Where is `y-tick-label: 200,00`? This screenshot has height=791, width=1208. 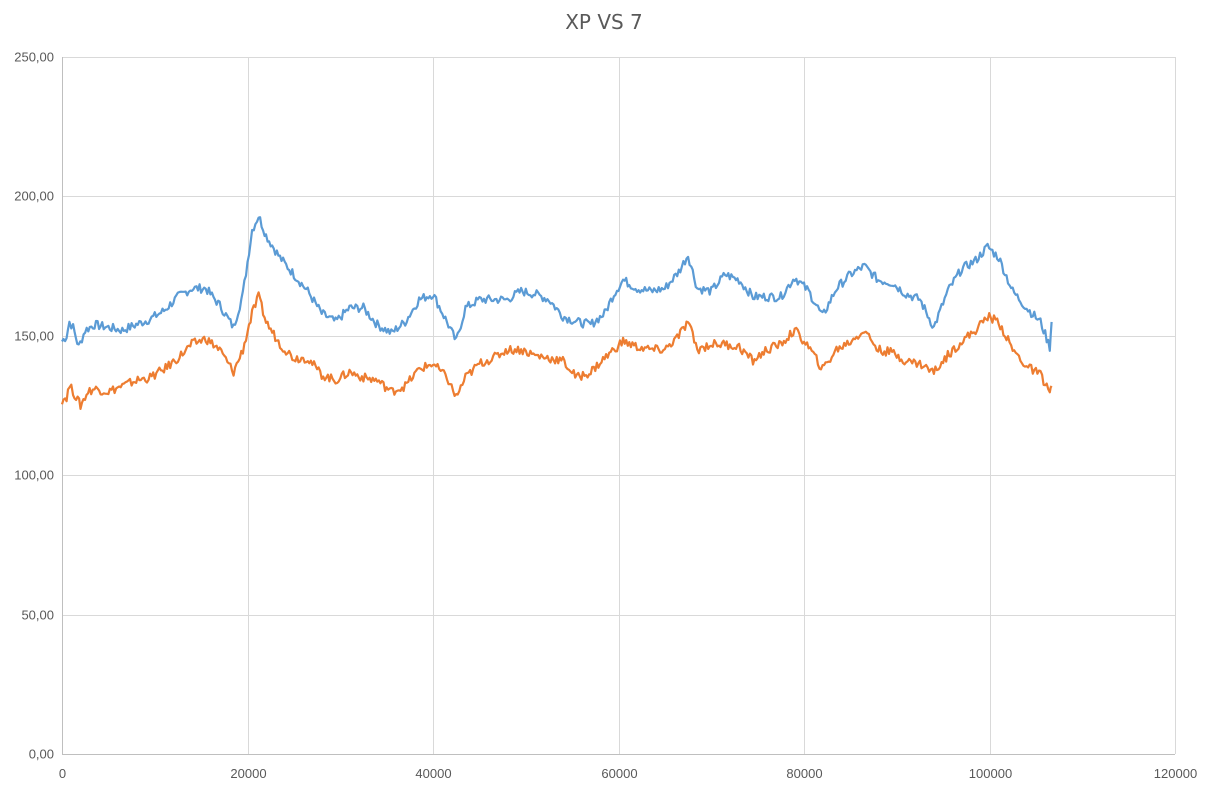
y-tick-label: 200,00 is located at coordinates (34, 196).